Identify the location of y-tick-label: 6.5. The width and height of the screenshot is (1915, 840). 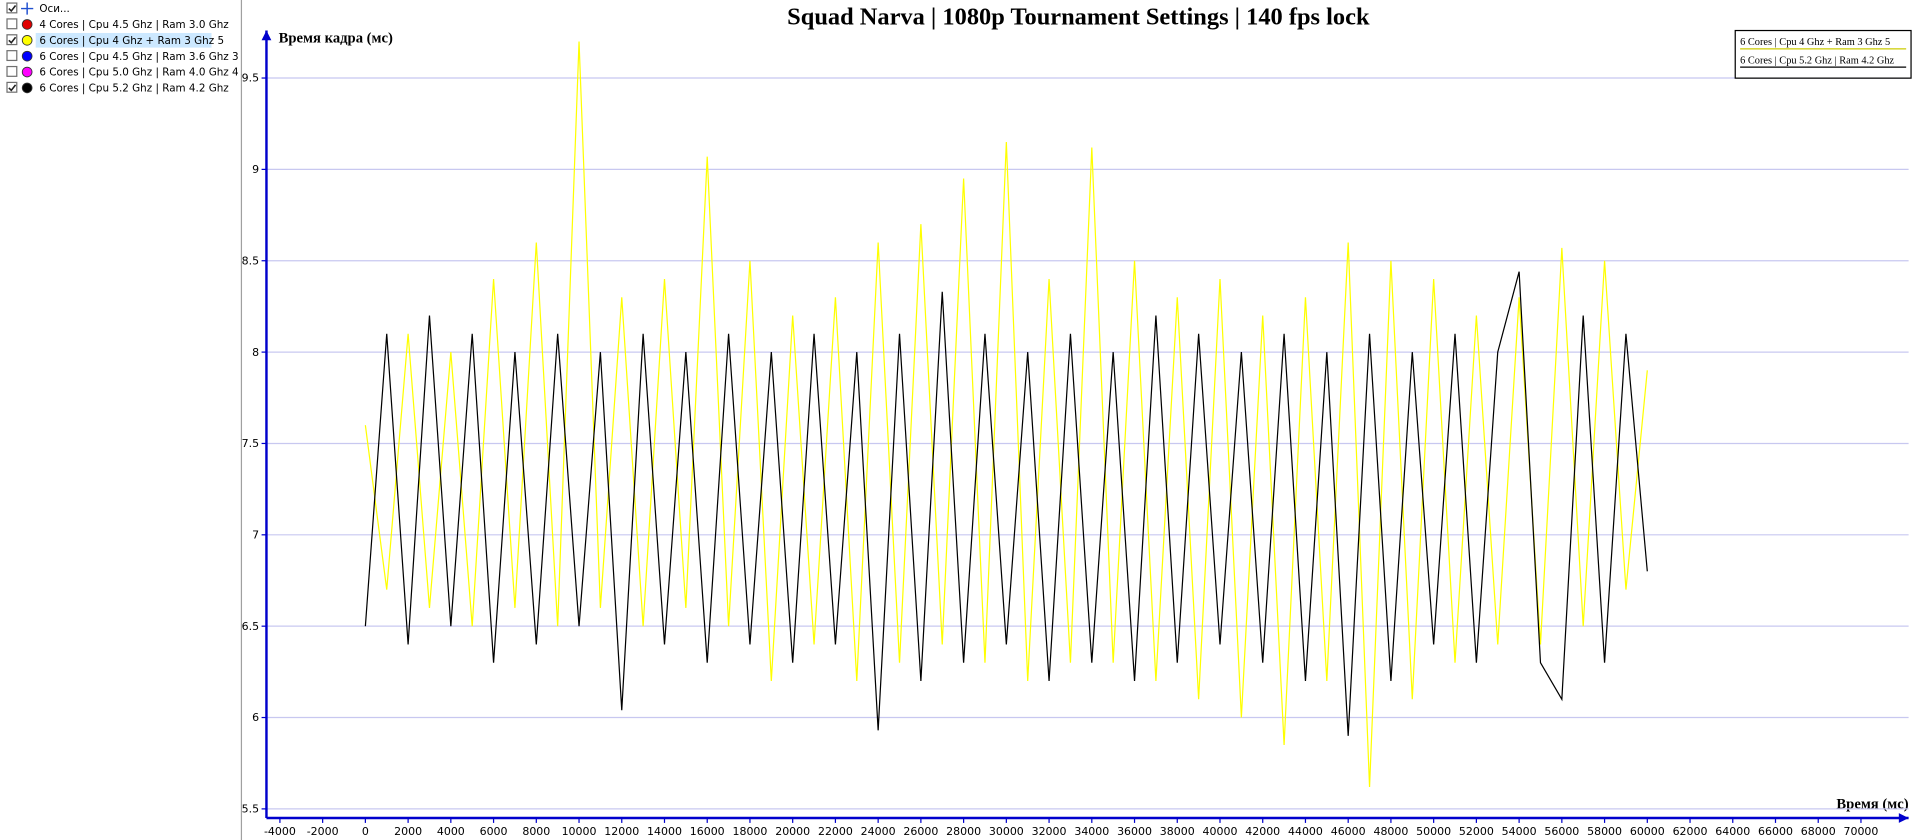
(250, 626).